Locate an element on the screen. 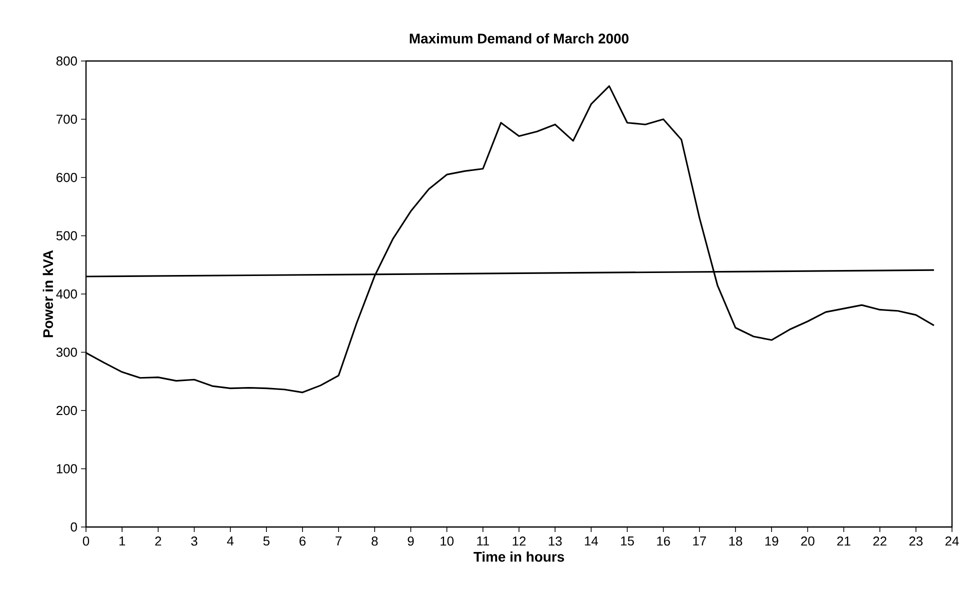 The width and height of the screenshot is (962, 589). x-tick-label: 21 is located at coordinates (843, 541).